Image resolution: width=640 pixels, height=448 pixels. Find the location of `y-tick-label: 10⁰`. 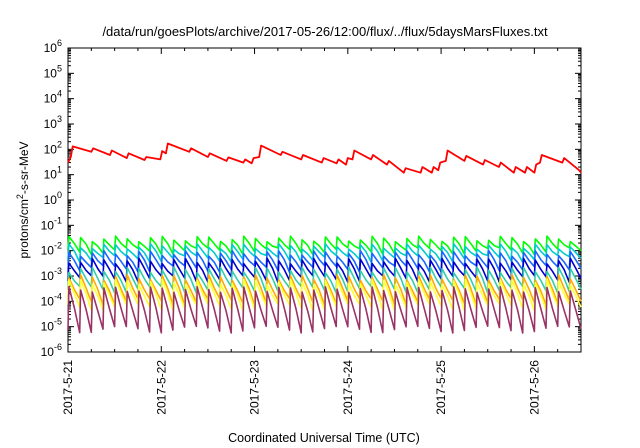

y-tick-label: 10⁰ is located at coordinates (53, 198).